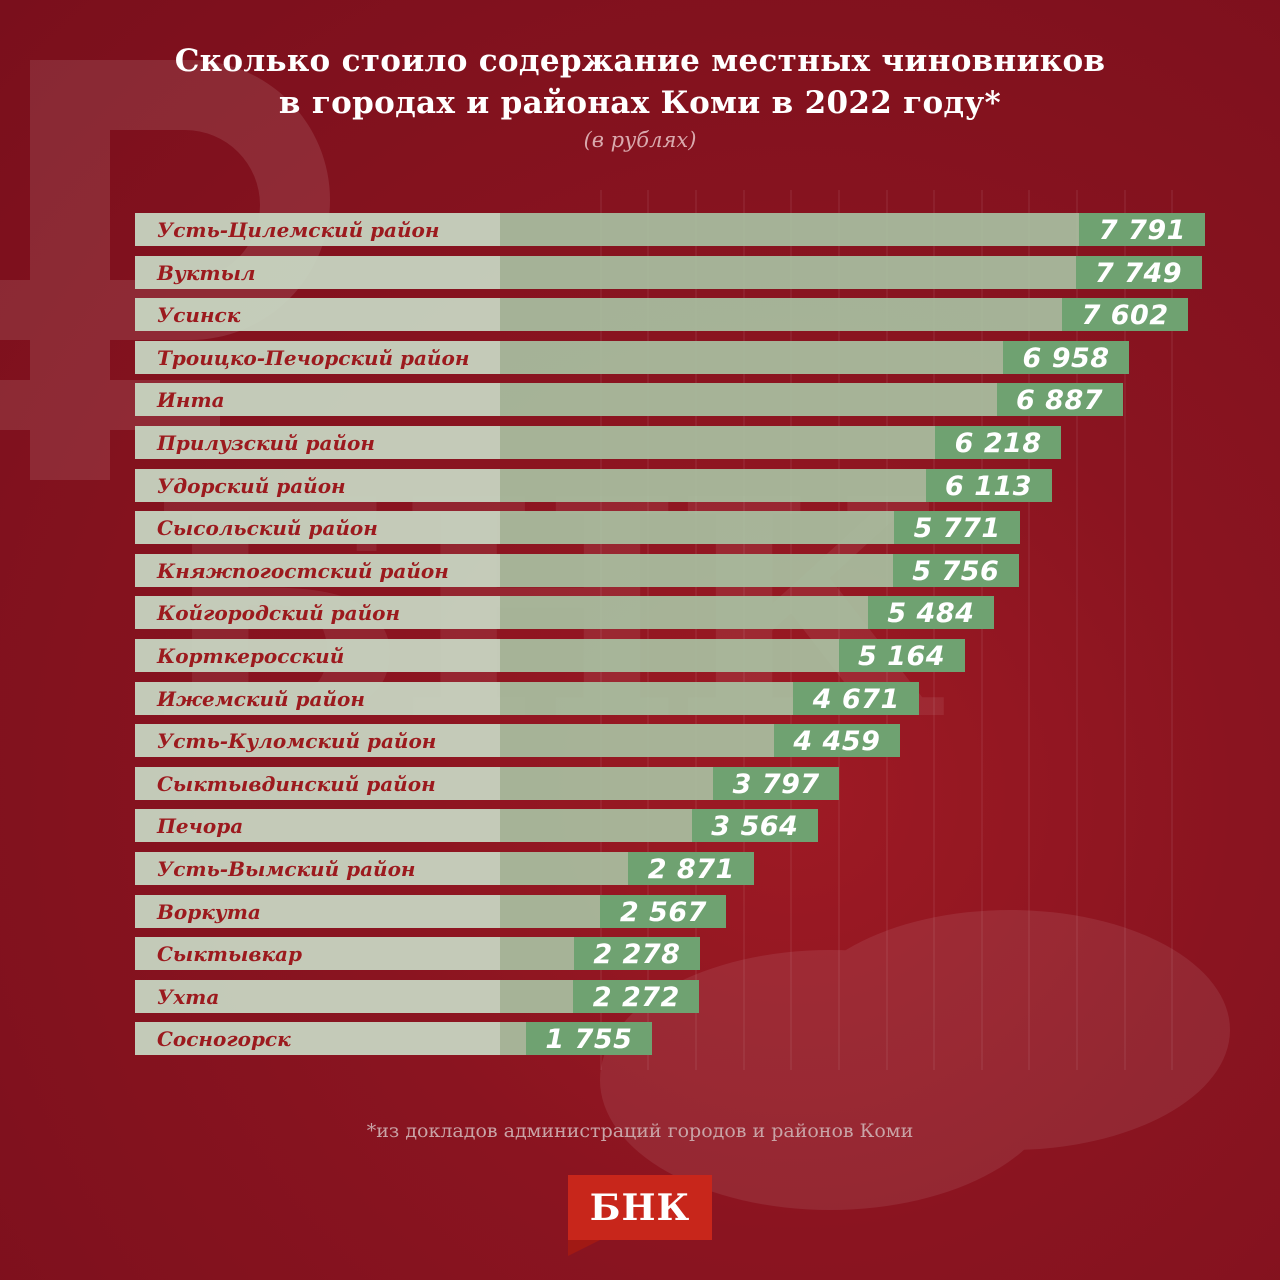 This screenshot has width=1280, height=1280. Describe the element at coordinates (279, 613) in the screenshot. I see `bar-category-label: Койгородский район` at that location.